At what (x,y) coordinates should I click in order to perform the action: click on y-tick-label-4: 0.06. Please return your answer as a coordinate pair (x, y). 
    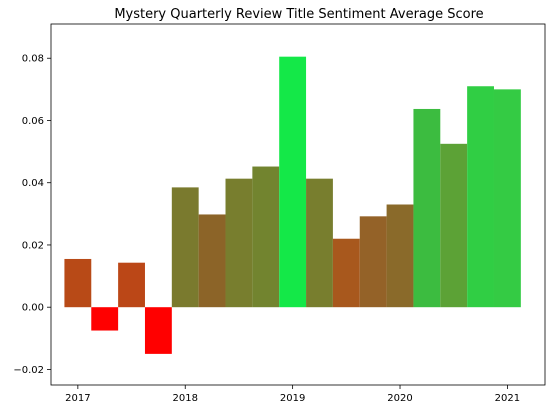
    Looking at the image, I should click on (33, 121).